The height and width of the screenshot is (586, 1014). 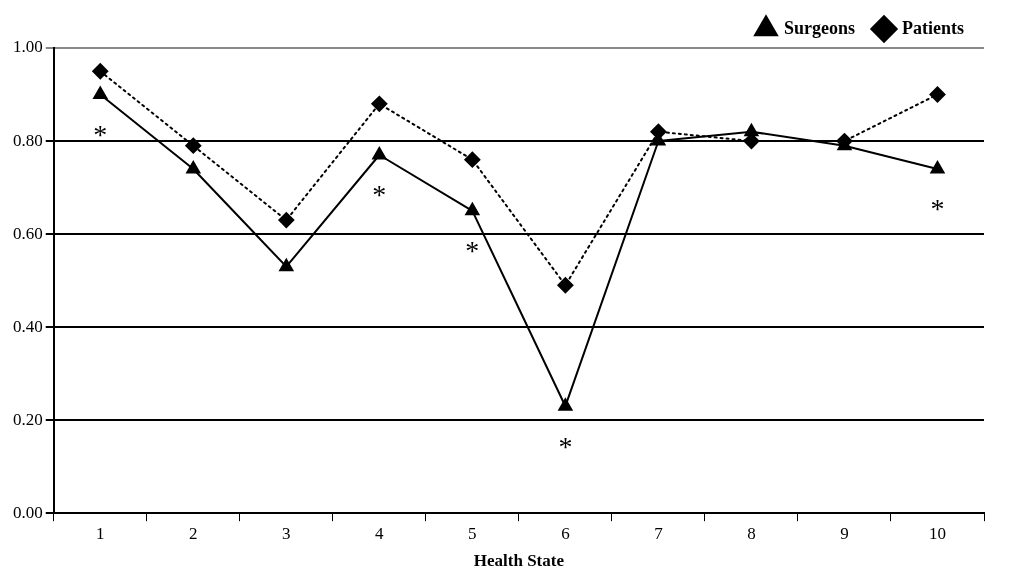 I want to click on x-tick-label: 2, so click(x=193, y=533).